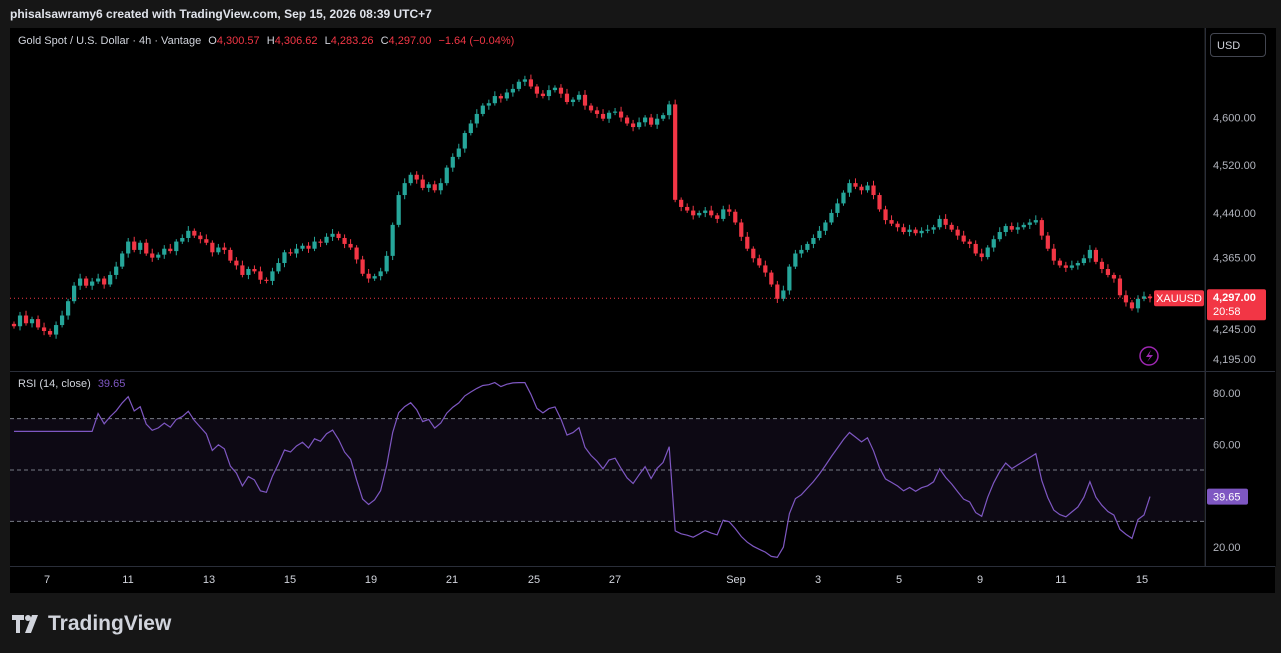 This screenshot has width=1281, height=653. What do you see at coordinates (110, 623) in the screenshot?
I see `brand-text: TradingView` at bounding box center [110, 623].